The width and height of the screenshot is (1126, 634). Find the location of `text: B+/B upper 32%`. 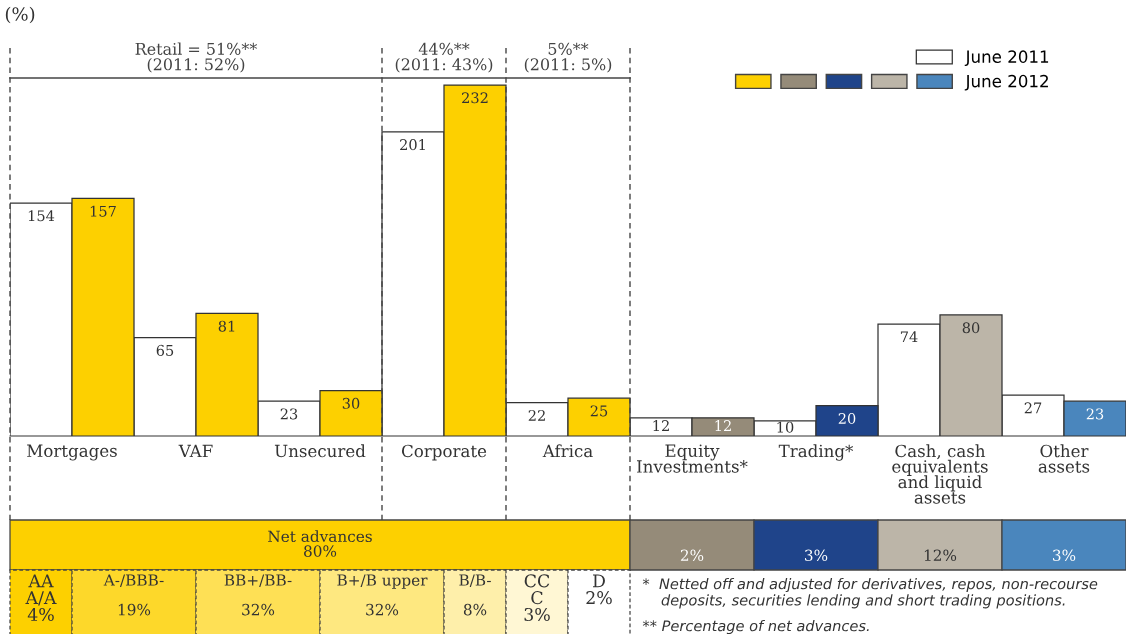

text: B+/B upper 32% is located at coordinates (382, 595).